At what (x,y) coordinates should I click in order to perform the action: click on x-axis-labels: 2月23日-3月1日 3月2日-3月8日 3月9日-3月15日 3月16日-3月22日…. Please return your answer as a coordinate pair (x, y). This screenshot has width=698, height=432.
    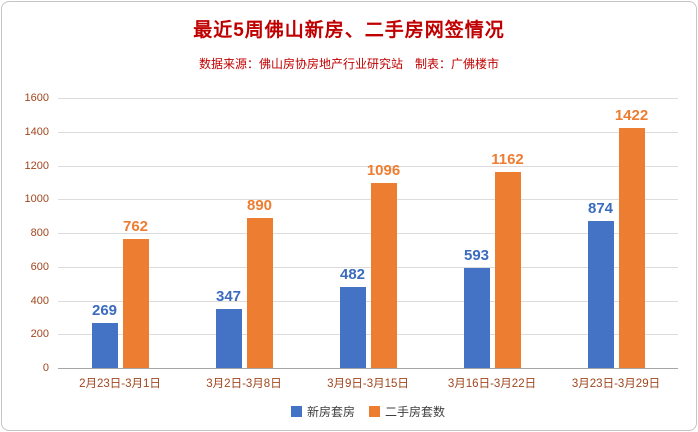
    Looking at the image, I should click on (368, 383).